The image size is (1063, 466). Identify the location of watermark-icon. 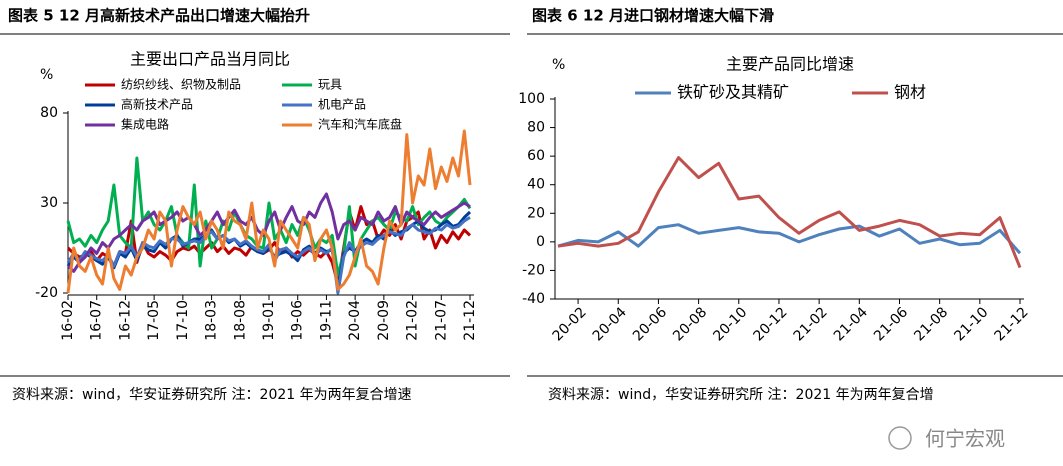
(900, 438).